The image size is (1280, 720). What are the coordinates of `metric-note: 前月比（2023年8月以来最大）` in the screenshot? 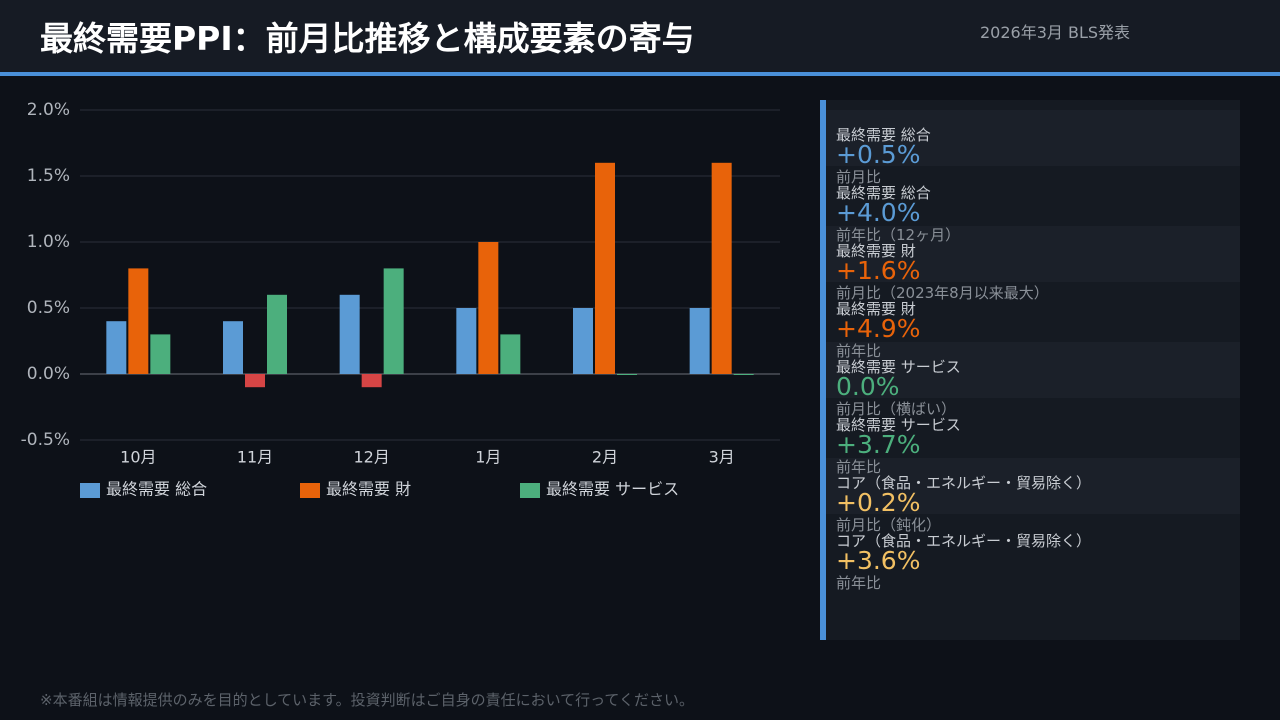 It's located at (942, 293).